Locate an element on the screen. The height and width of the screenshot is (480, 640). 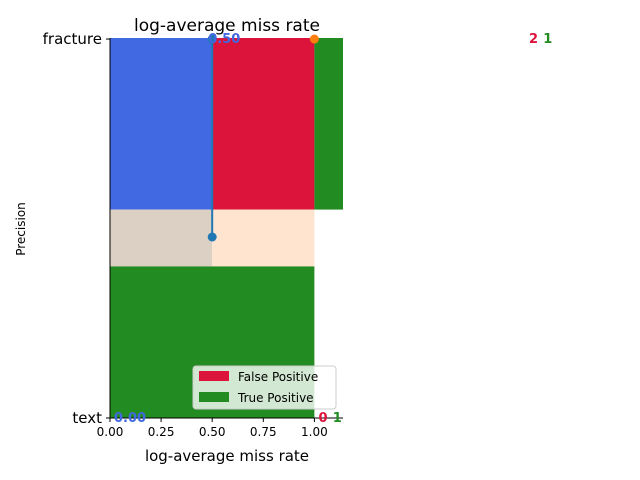
x-tick-label: 0.00 is located at coordinates (110, 432).